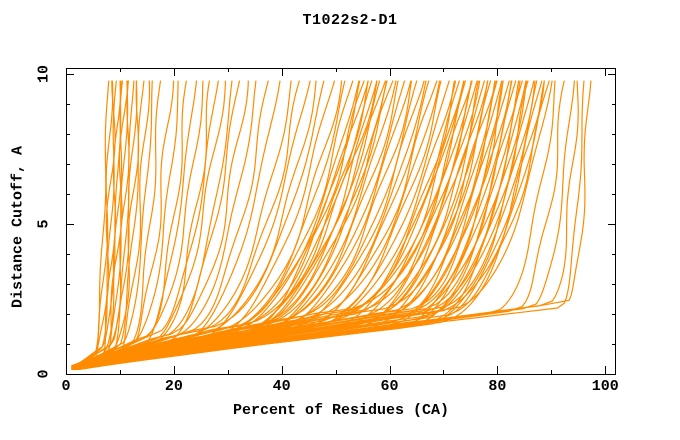  I want to click on y-axis-title: Distance Cutoff, A, so click(18, 227).